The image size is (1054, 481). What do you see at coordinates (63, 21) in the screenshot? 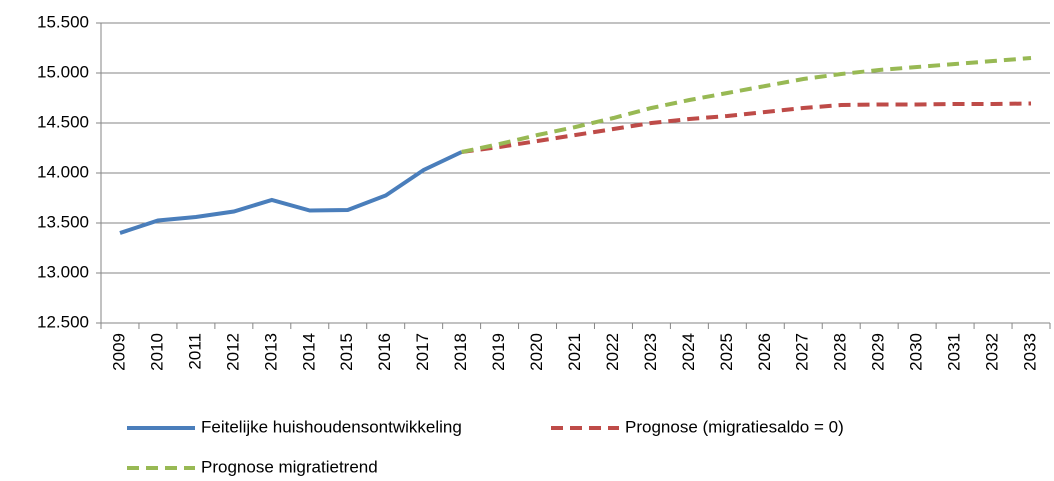
I see `y-tick-label: 15.500` at bounding box center [63, 21].